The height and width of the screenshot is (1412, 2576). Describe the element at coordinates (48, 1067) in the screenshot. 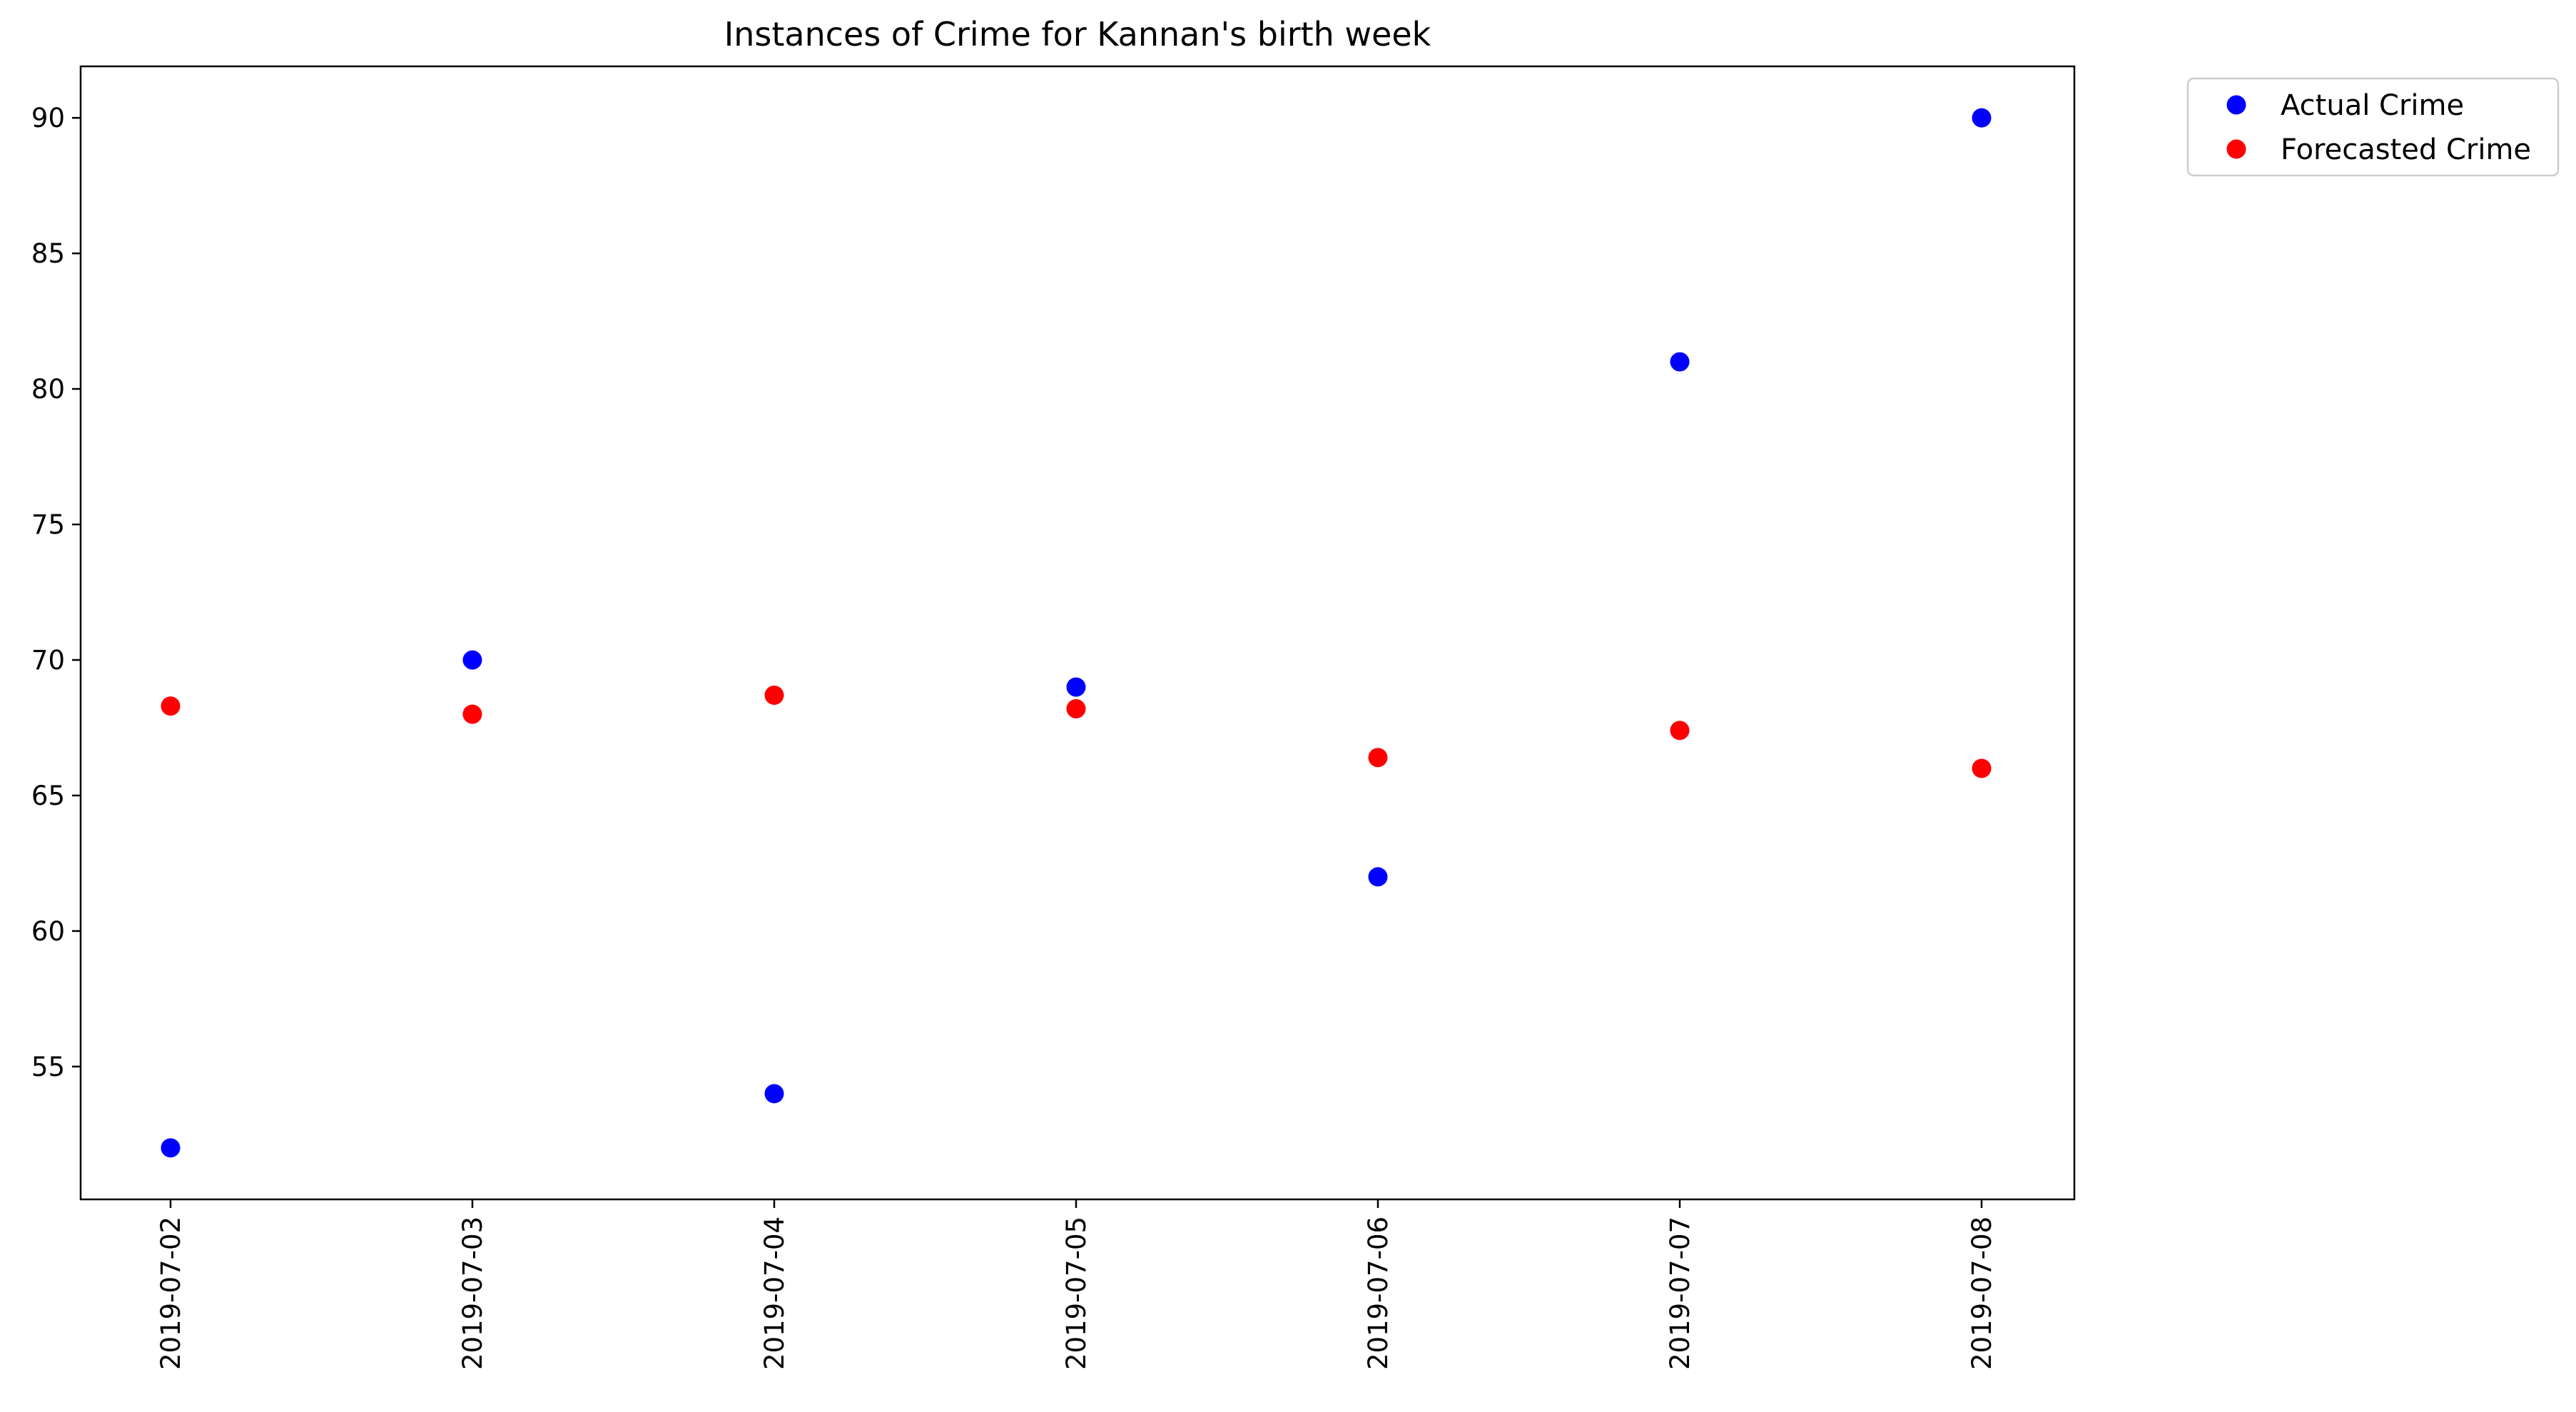

I see `y-tick-label: 55` at that location.